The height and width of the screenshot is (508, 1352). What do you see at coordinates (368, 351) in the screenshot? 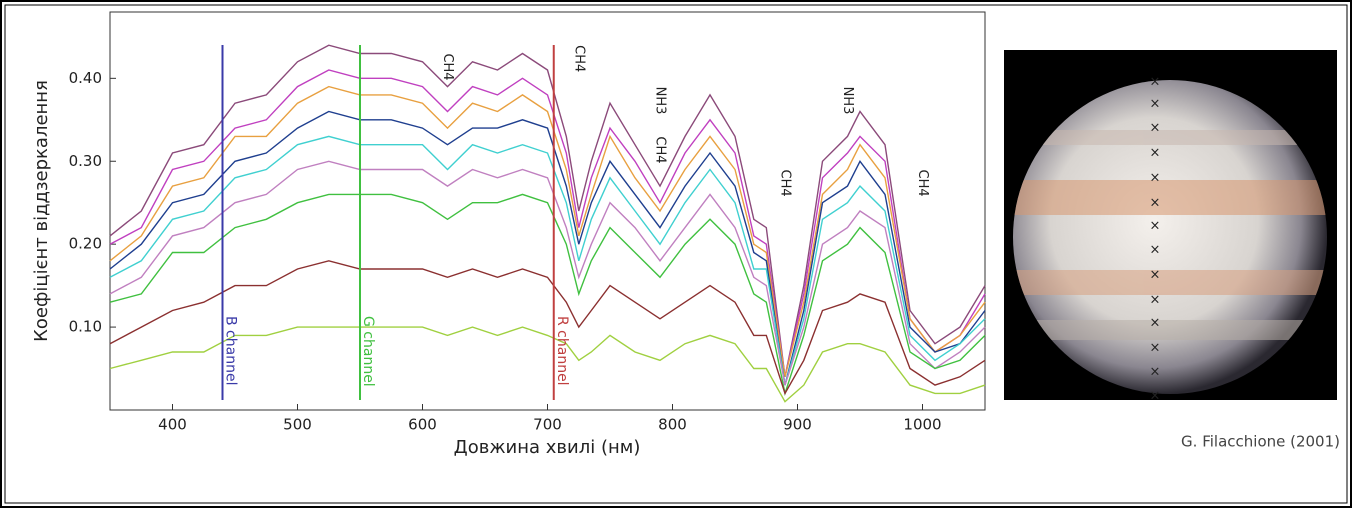
I see `channel-label: G channel` at bounding box center [368, 351].